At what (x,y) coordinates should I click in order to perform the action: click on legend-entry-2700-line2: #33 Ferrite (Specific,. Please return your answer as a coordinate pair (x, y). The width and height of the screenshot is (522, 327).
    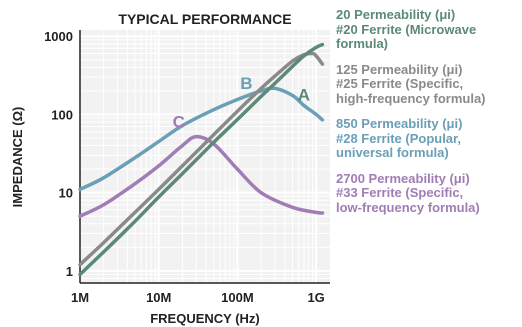
    Looking at the image, I should click on (400, 192).